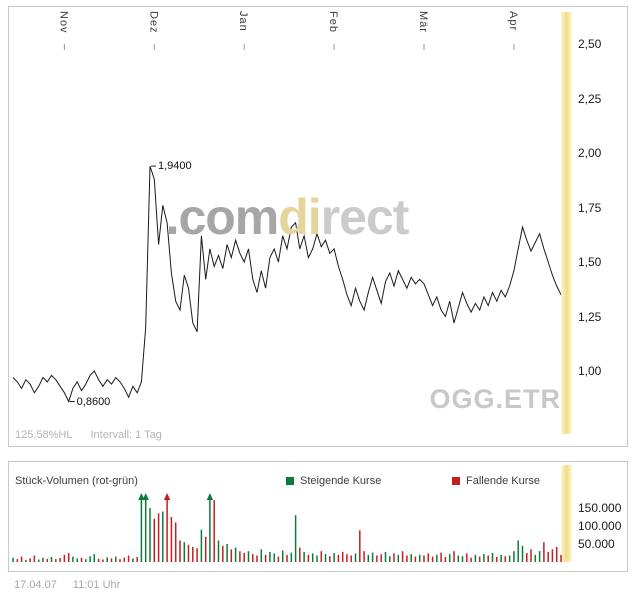  I want to click on month-label: Jan, so click(243, 21).